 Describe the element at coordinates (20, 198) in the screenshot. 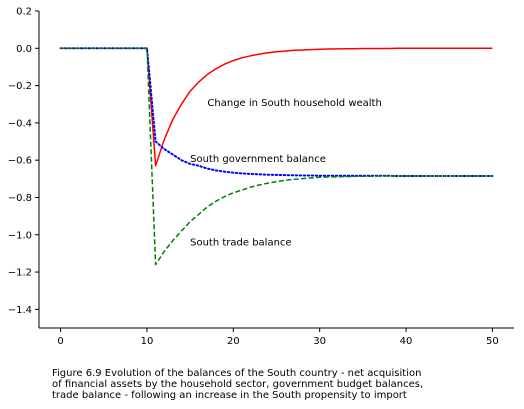

I see `y-tick-label: −0.8` at that location.